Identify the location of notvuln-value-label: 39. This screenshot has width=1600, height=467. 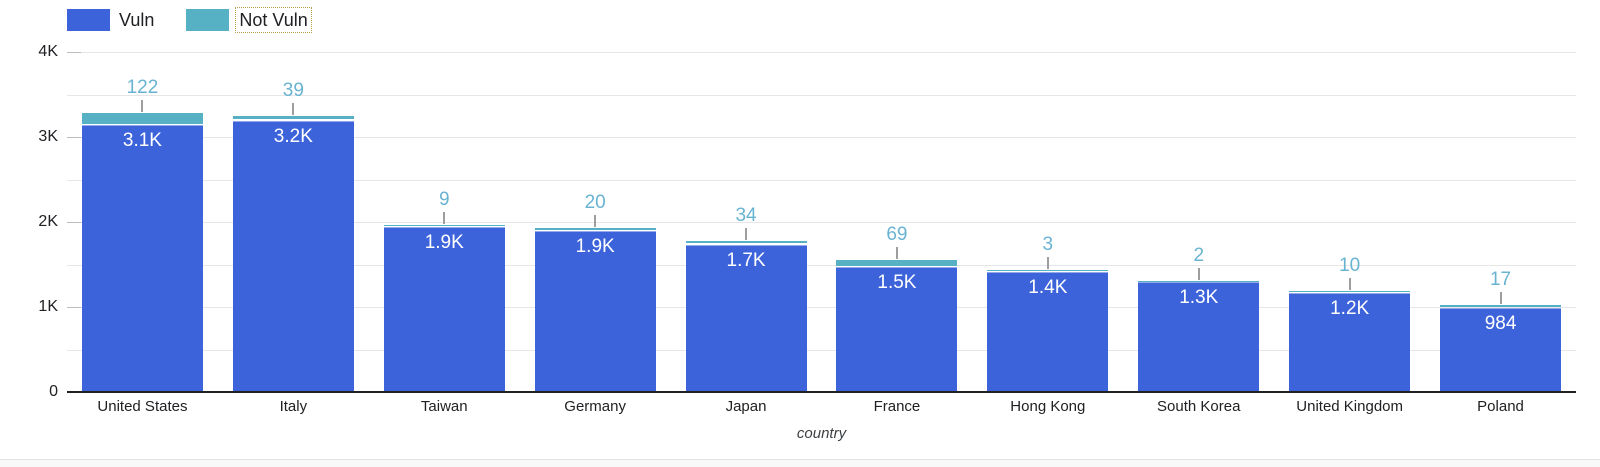
(293, 91).